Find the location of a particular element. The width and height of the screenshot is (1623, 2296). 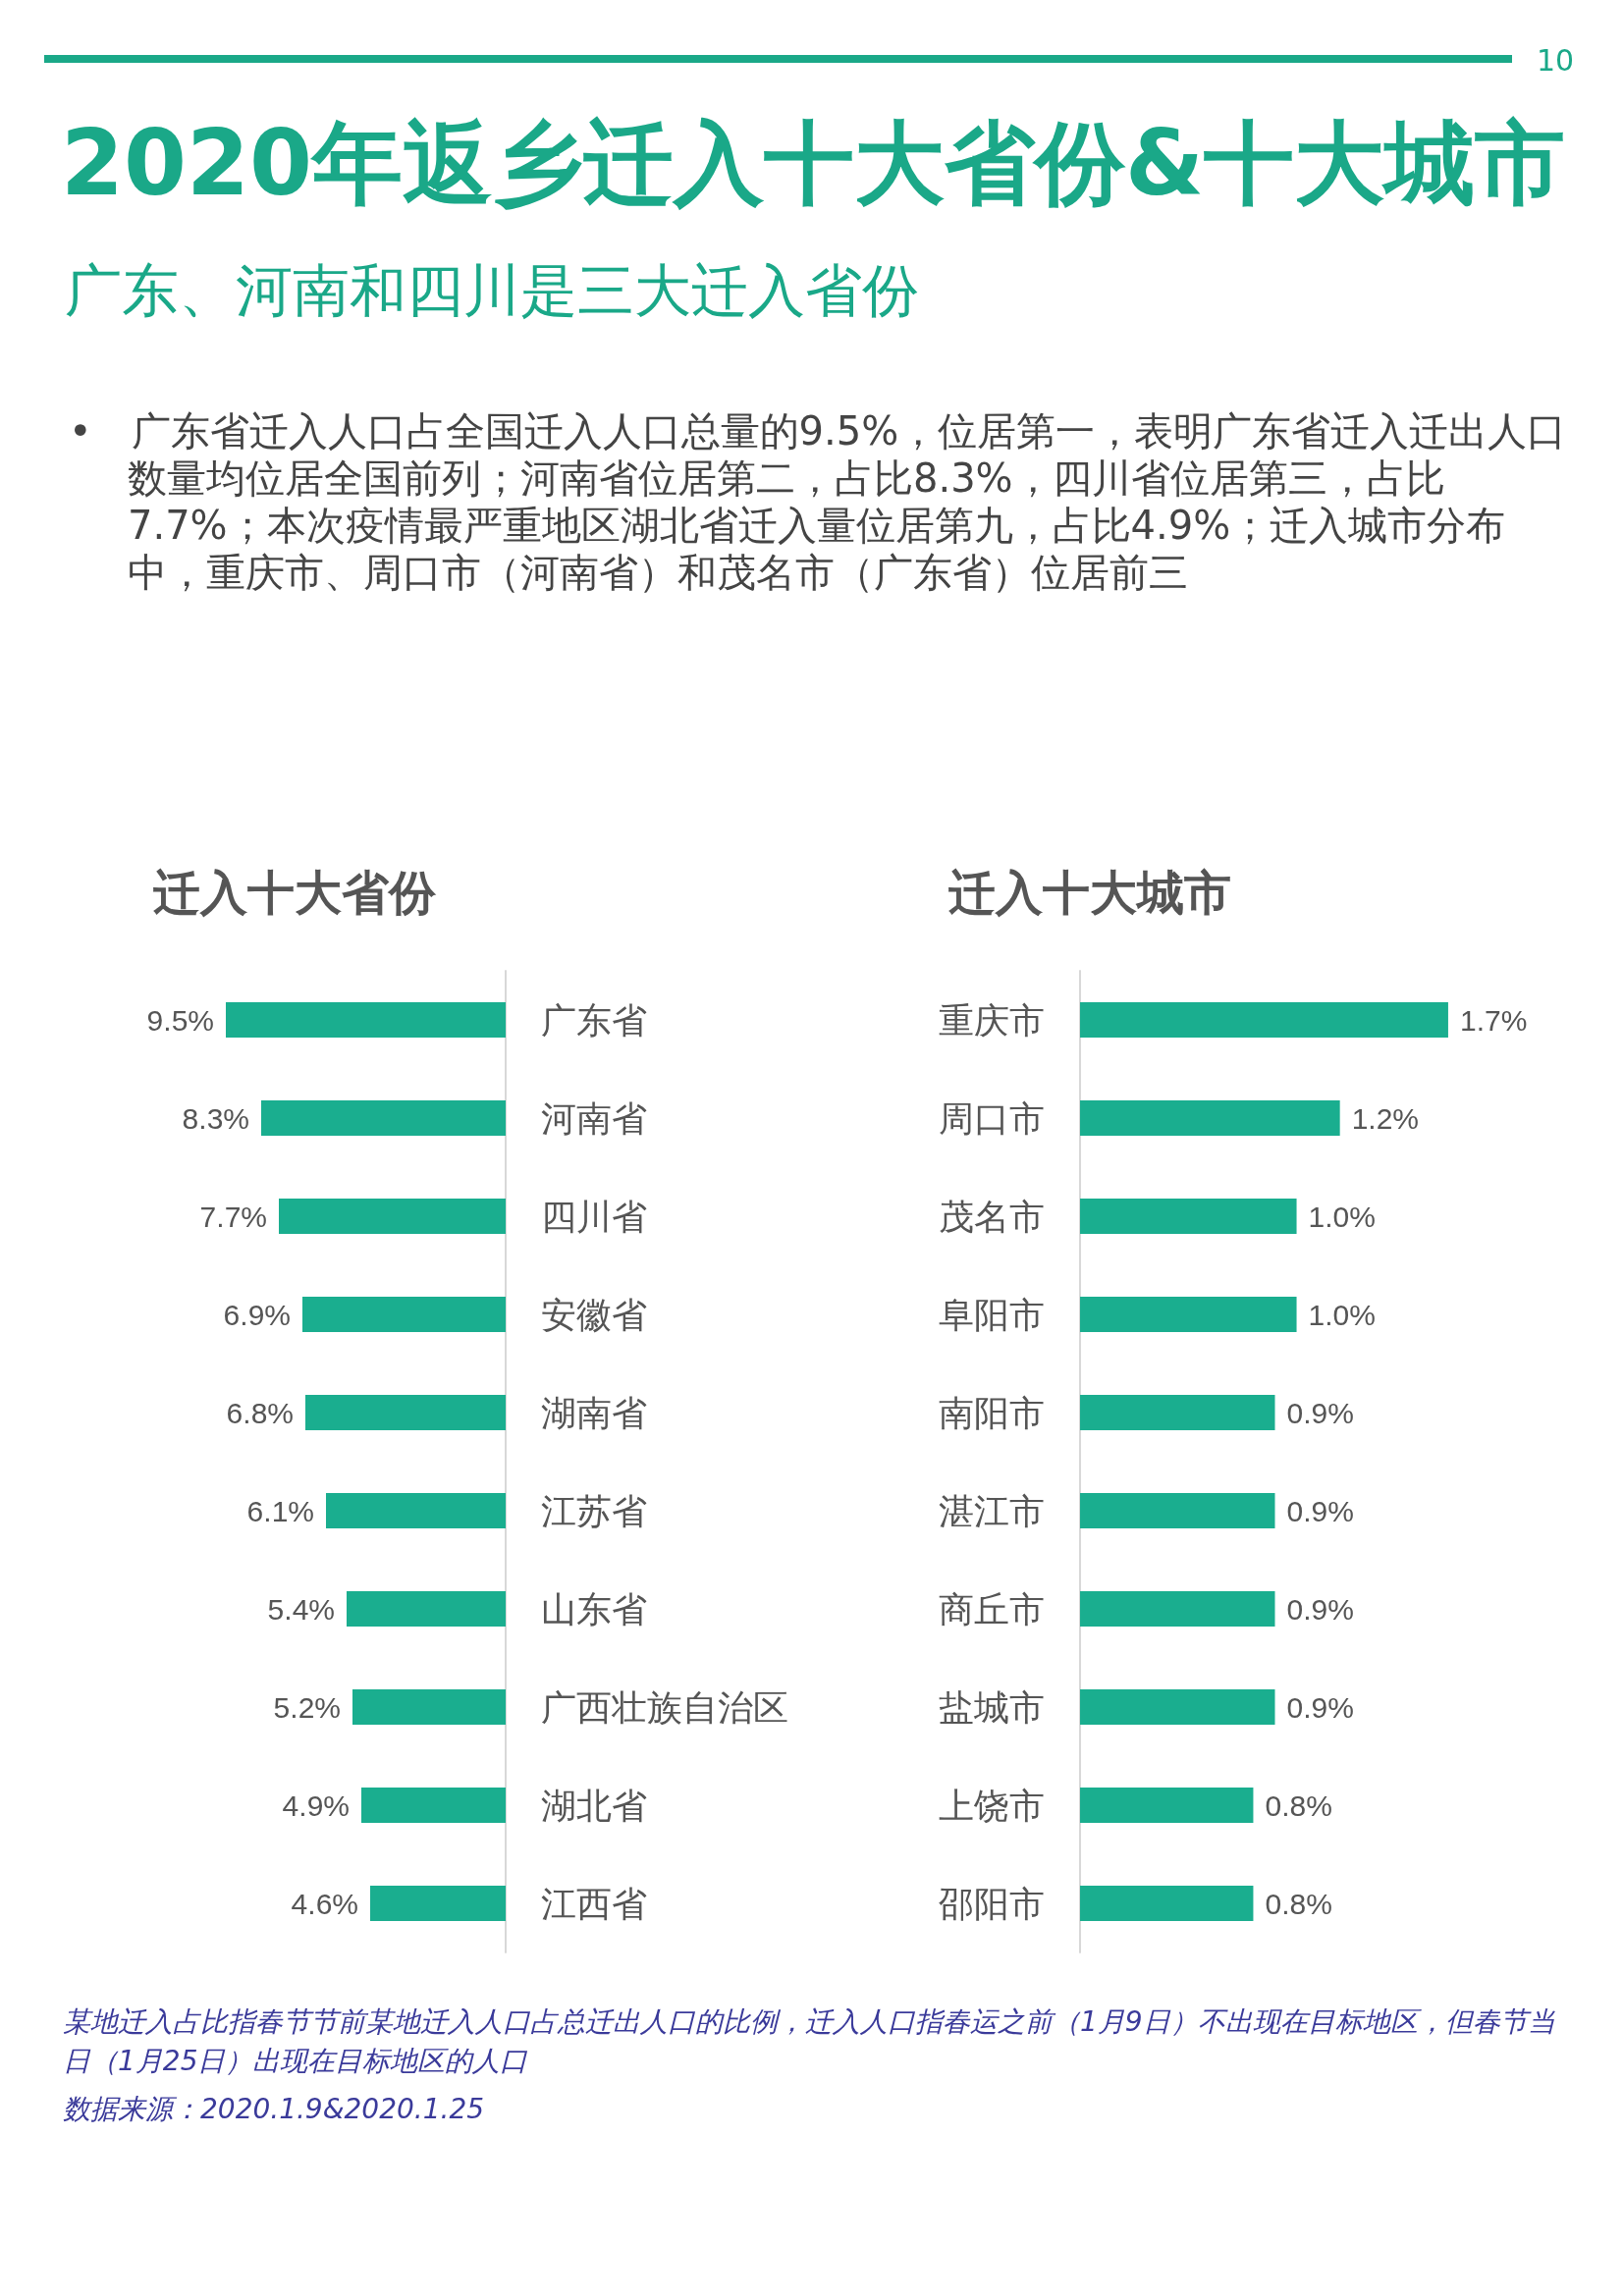

y-tick-label: 湛江市 is located at coordinates (992, 1510).